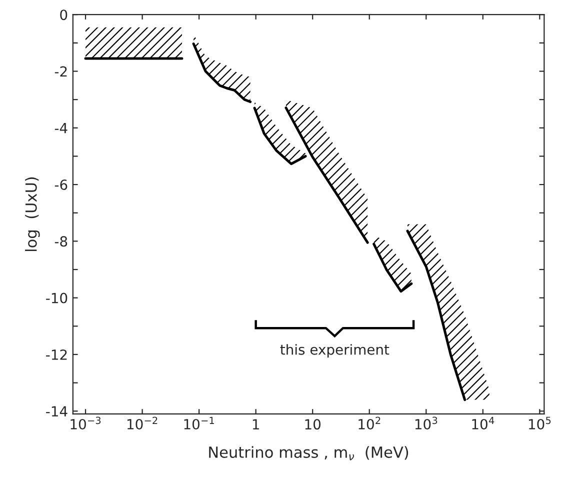 Image resolution: width=561 pixels, height=487 pixels. I want to click on x-tick-label: 10$^{5}$, so click(539, 423).